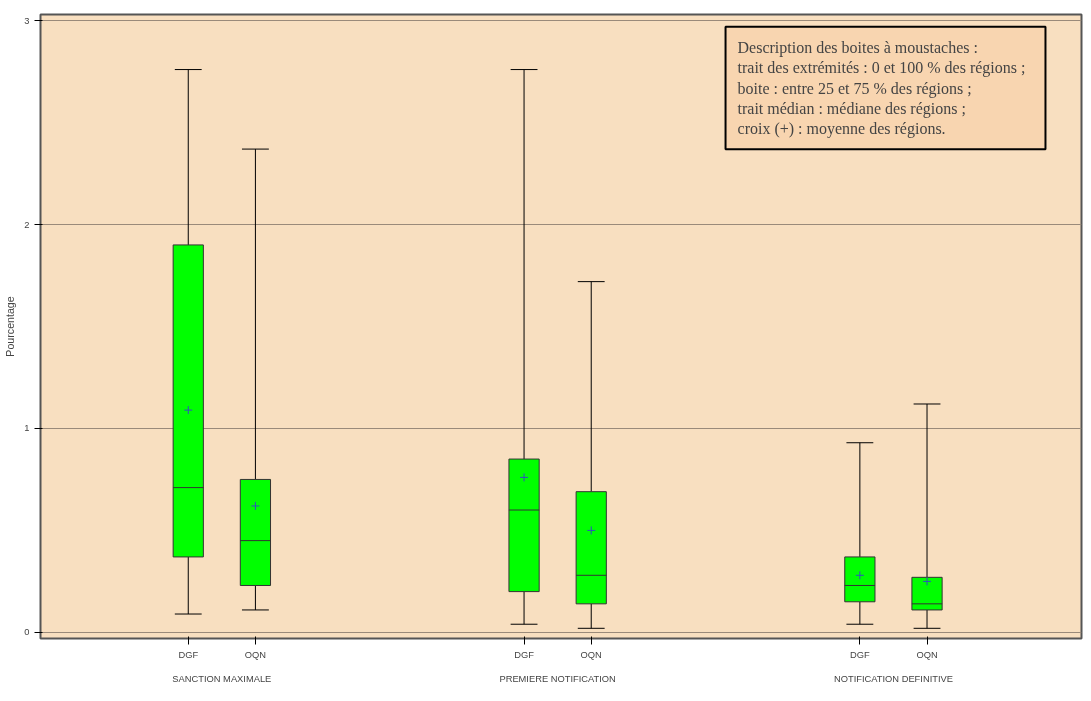 Image resolution: width=1091 pixels, height=701 pixels. I want to click on text: PREMIERE NOTIFICATION, so click(557, 678).